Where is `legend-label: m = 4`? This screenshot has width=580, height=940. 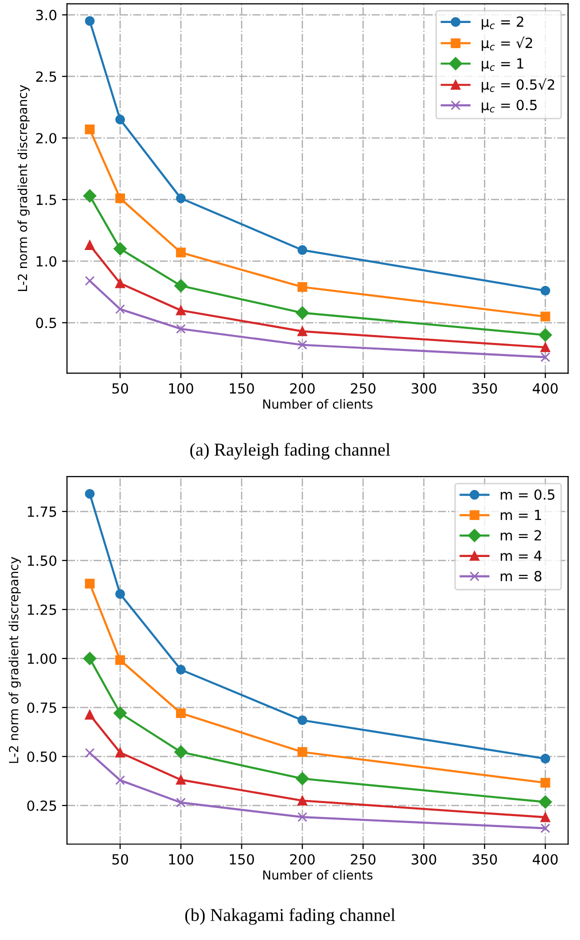
legend-label: m = 4 is located at coordinates (521, 555).